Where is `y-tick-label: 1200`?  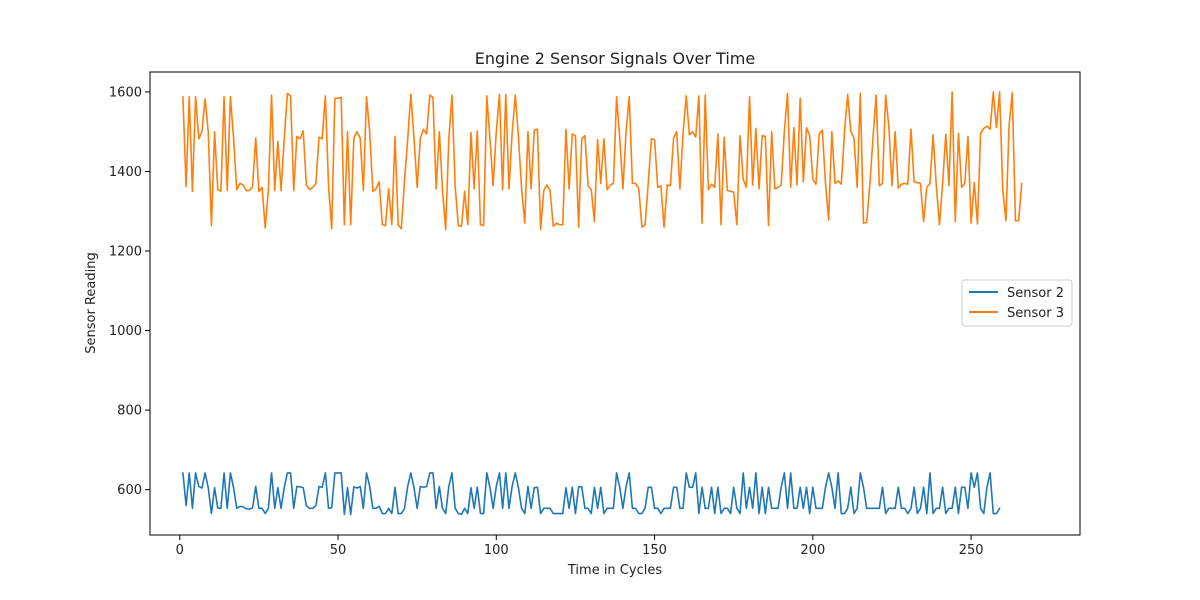 y-tick-label: 1200 is located at coordinates (125, 251).